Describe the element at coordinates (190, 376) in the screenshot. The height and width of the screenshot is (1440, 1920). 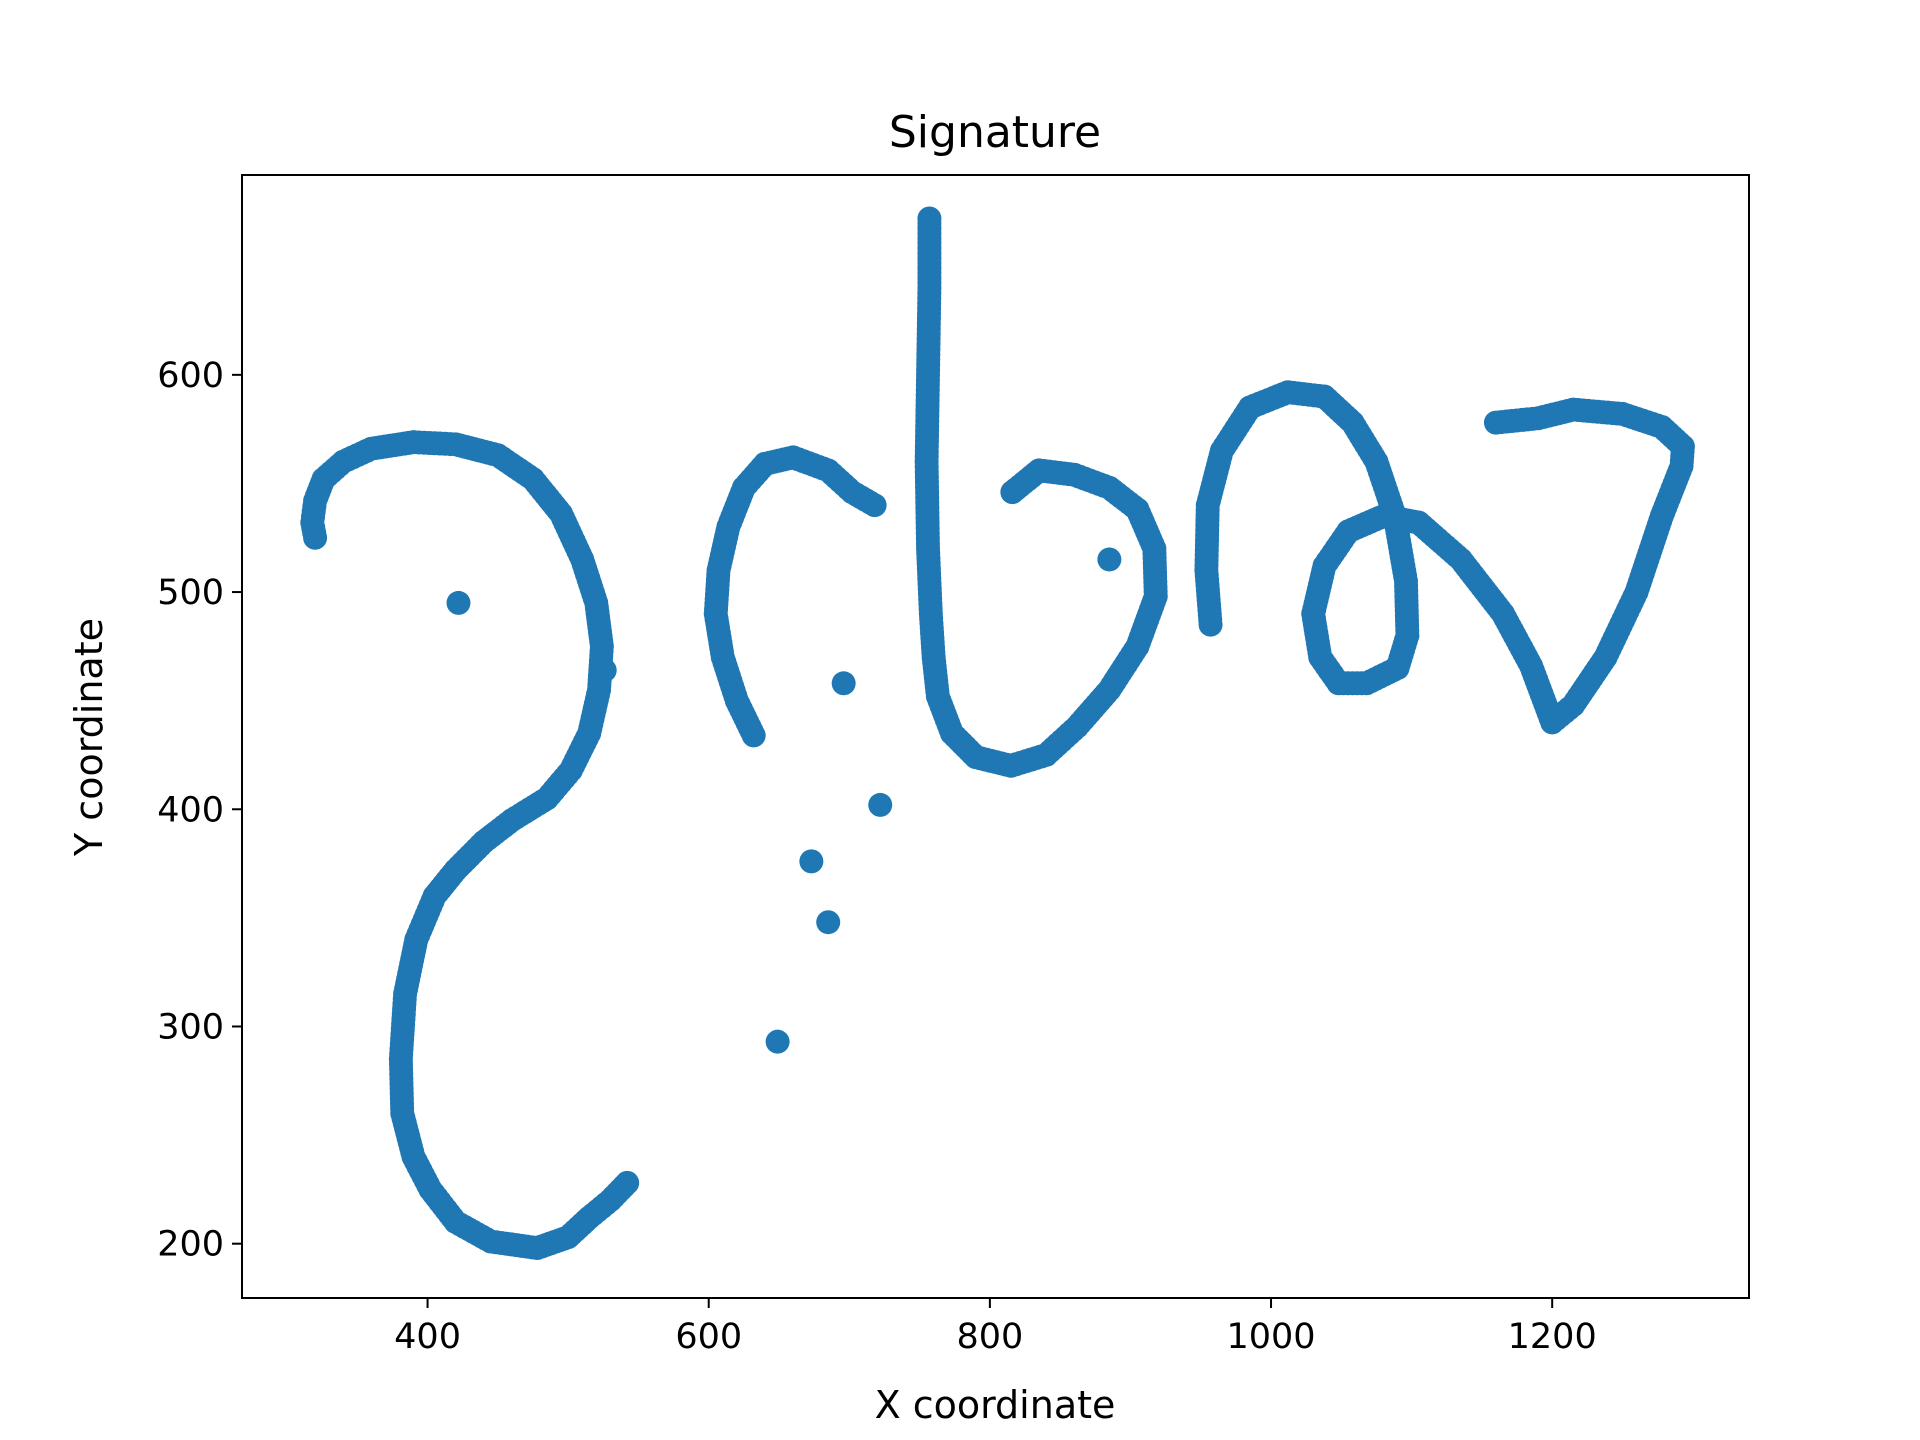
I see `y-tick-label: 600` at that location.